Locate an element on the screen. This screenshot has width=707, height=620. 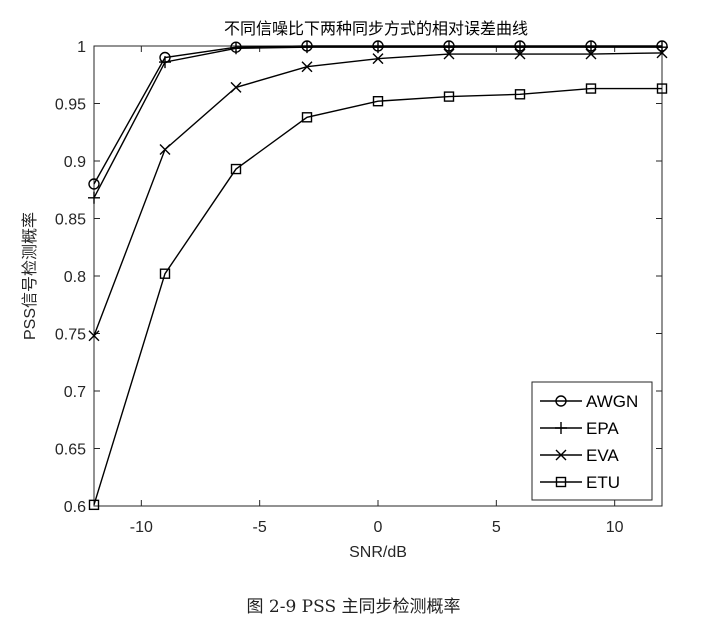
legend: AWGN EPA EVA ETU is located at coordinates (592, 441).